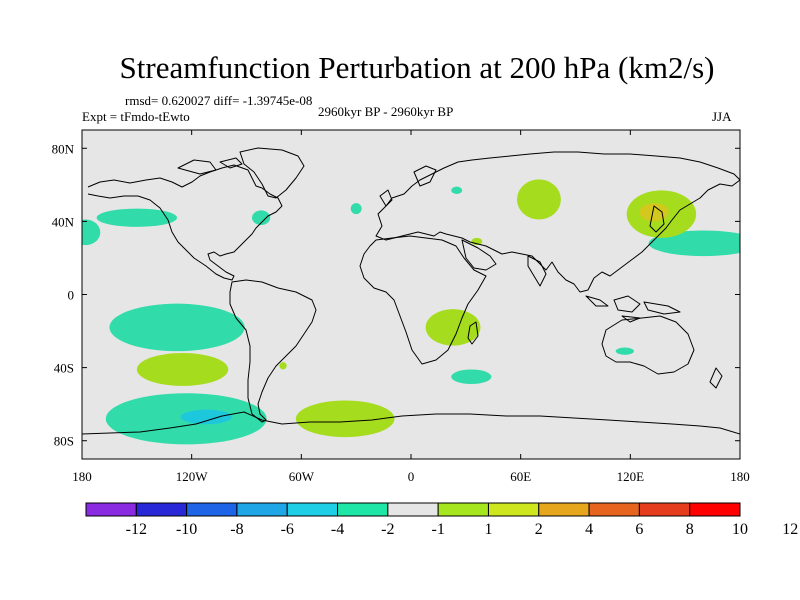  I want to click on coast-north-america, so click(185, 222).